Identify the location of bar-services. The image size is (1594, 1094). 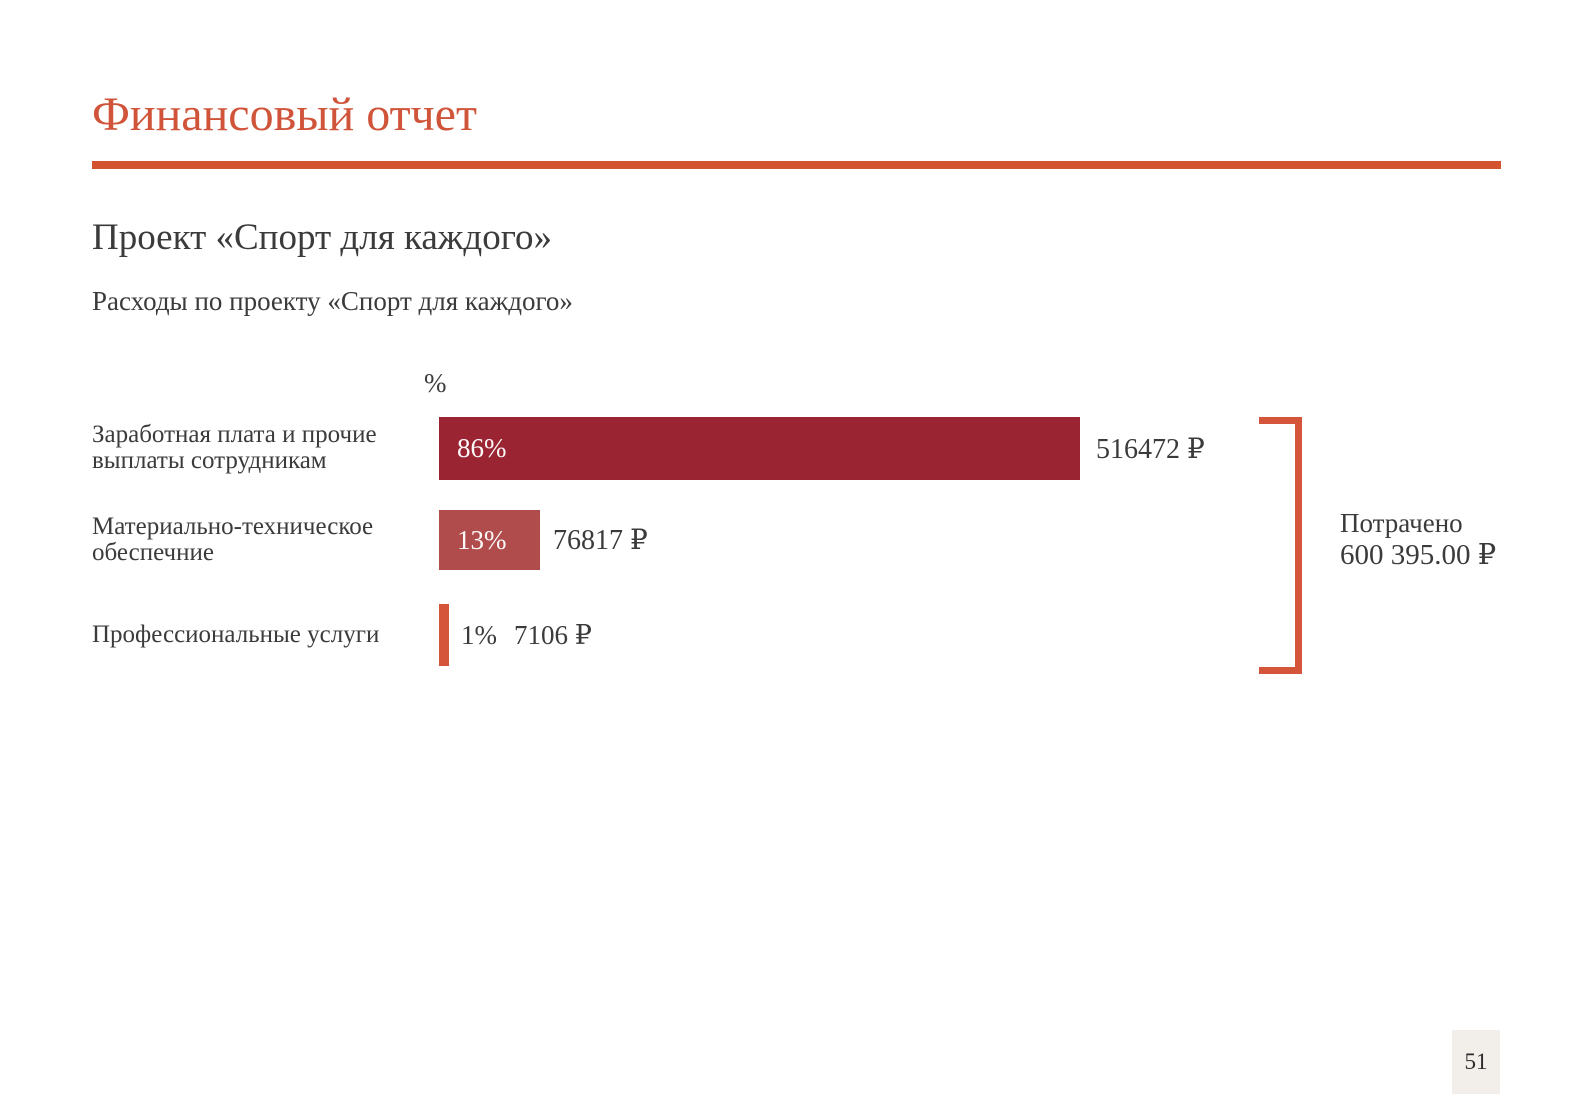
(444, 635).